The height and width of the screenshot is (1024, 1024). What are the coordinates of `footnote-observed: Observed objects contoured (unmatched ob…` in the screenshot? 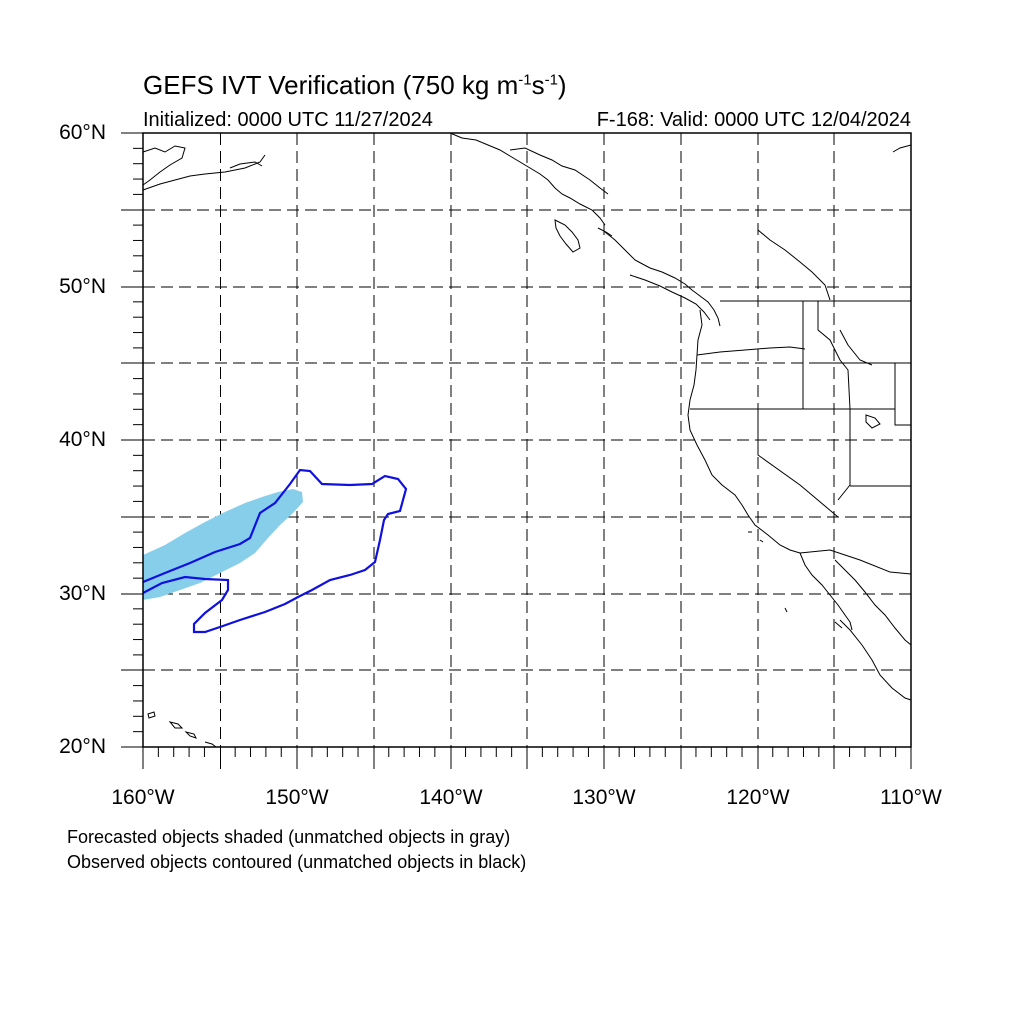 It's located at (297, 862).